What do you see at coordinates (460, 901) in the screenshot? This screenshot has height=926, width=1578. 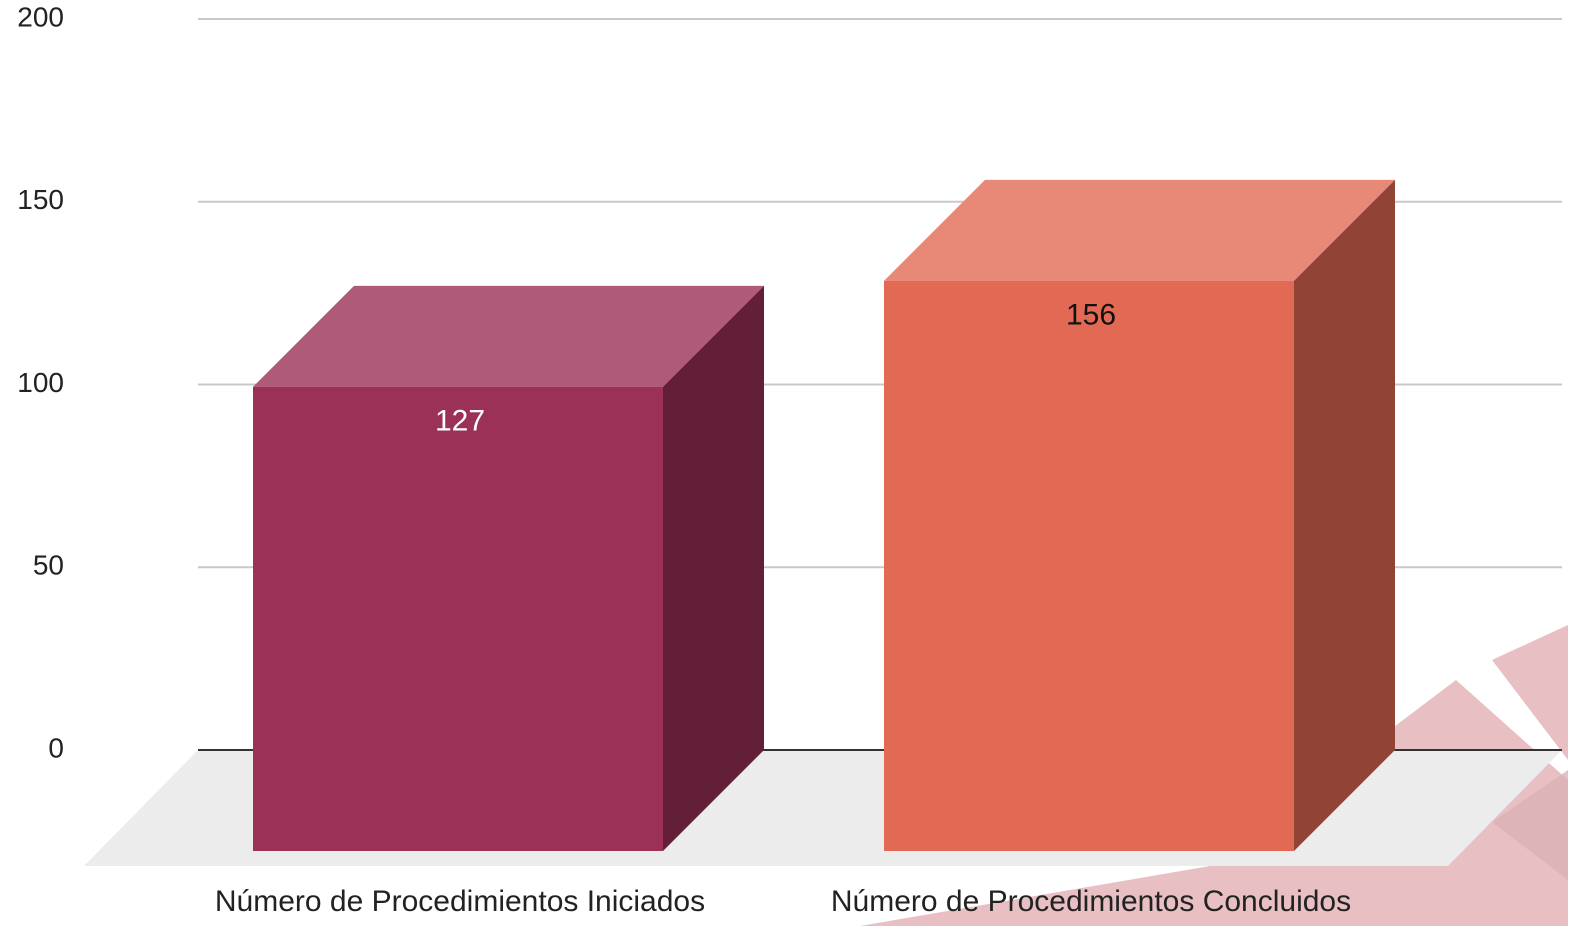 I see `x-tick-label: Número de Procedimientos Iniciados` at bounding box center [460, 901].